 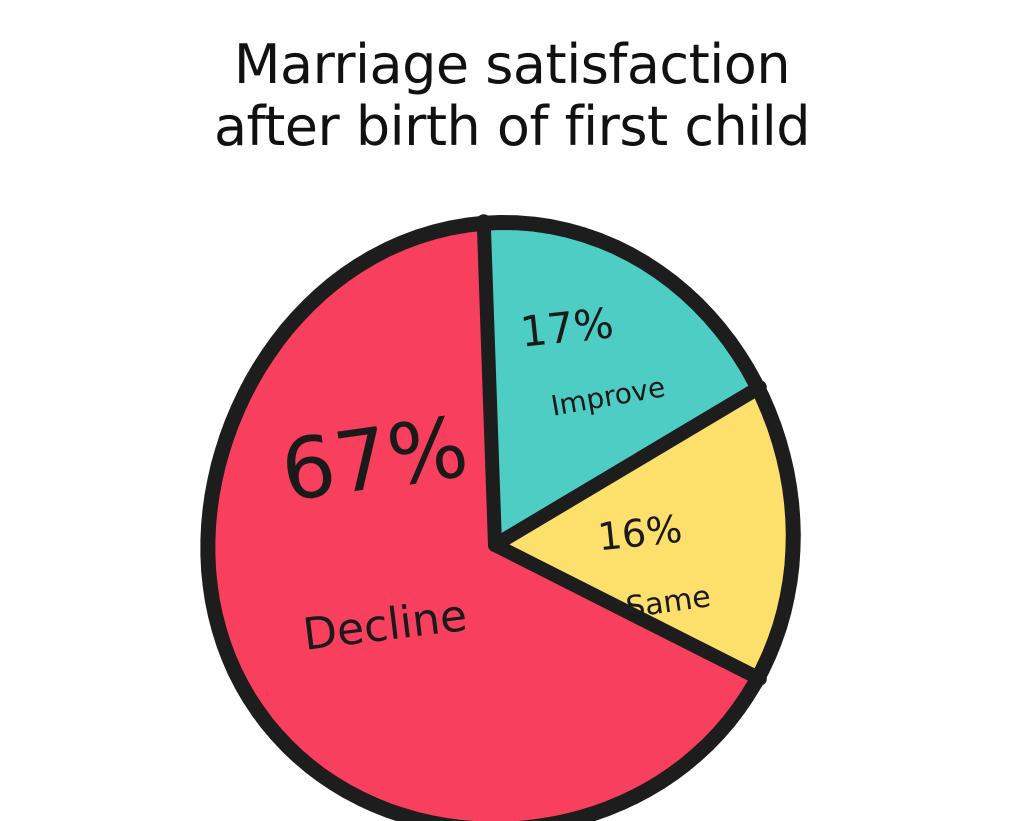 I want to click on chart-title-line-1: Marriage satisfaction, so click(x=512, y=64).